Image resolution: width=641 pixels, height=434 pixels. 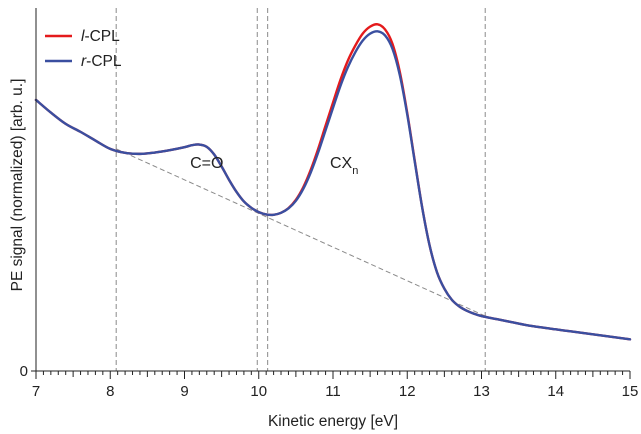 I want to click on x-tick-label: 14, so click(x=555, y=391).